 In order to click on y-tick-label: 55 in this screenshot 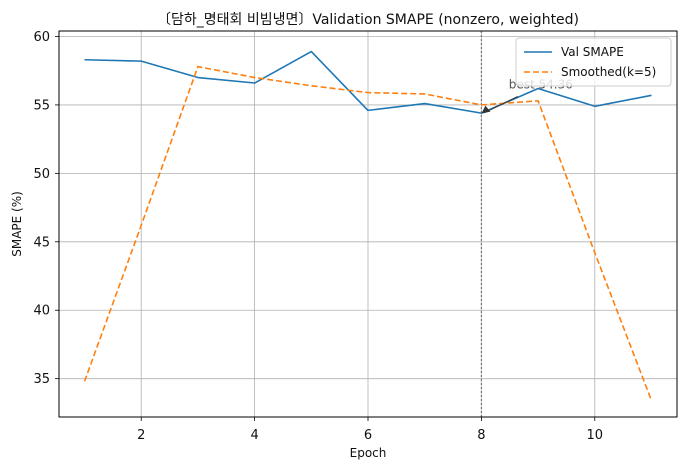, I will do `click(41, 105)`.